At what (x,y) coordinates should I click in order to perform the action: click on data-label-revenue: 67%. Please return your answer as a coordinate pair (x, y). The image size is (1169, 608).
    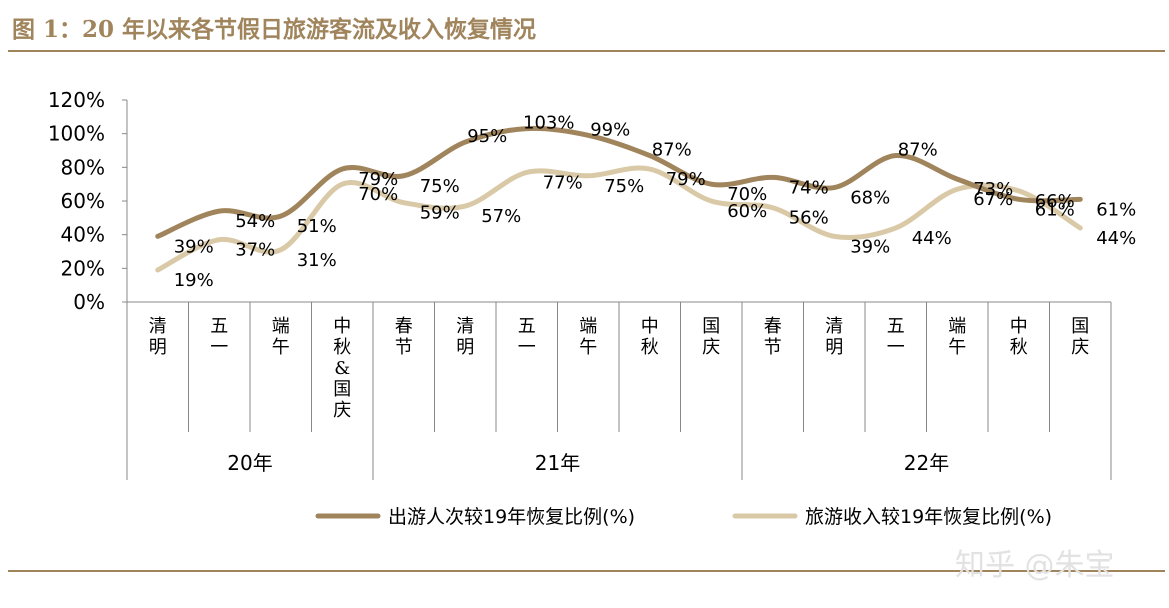
    Looking at the image, I should click on (993, 199).